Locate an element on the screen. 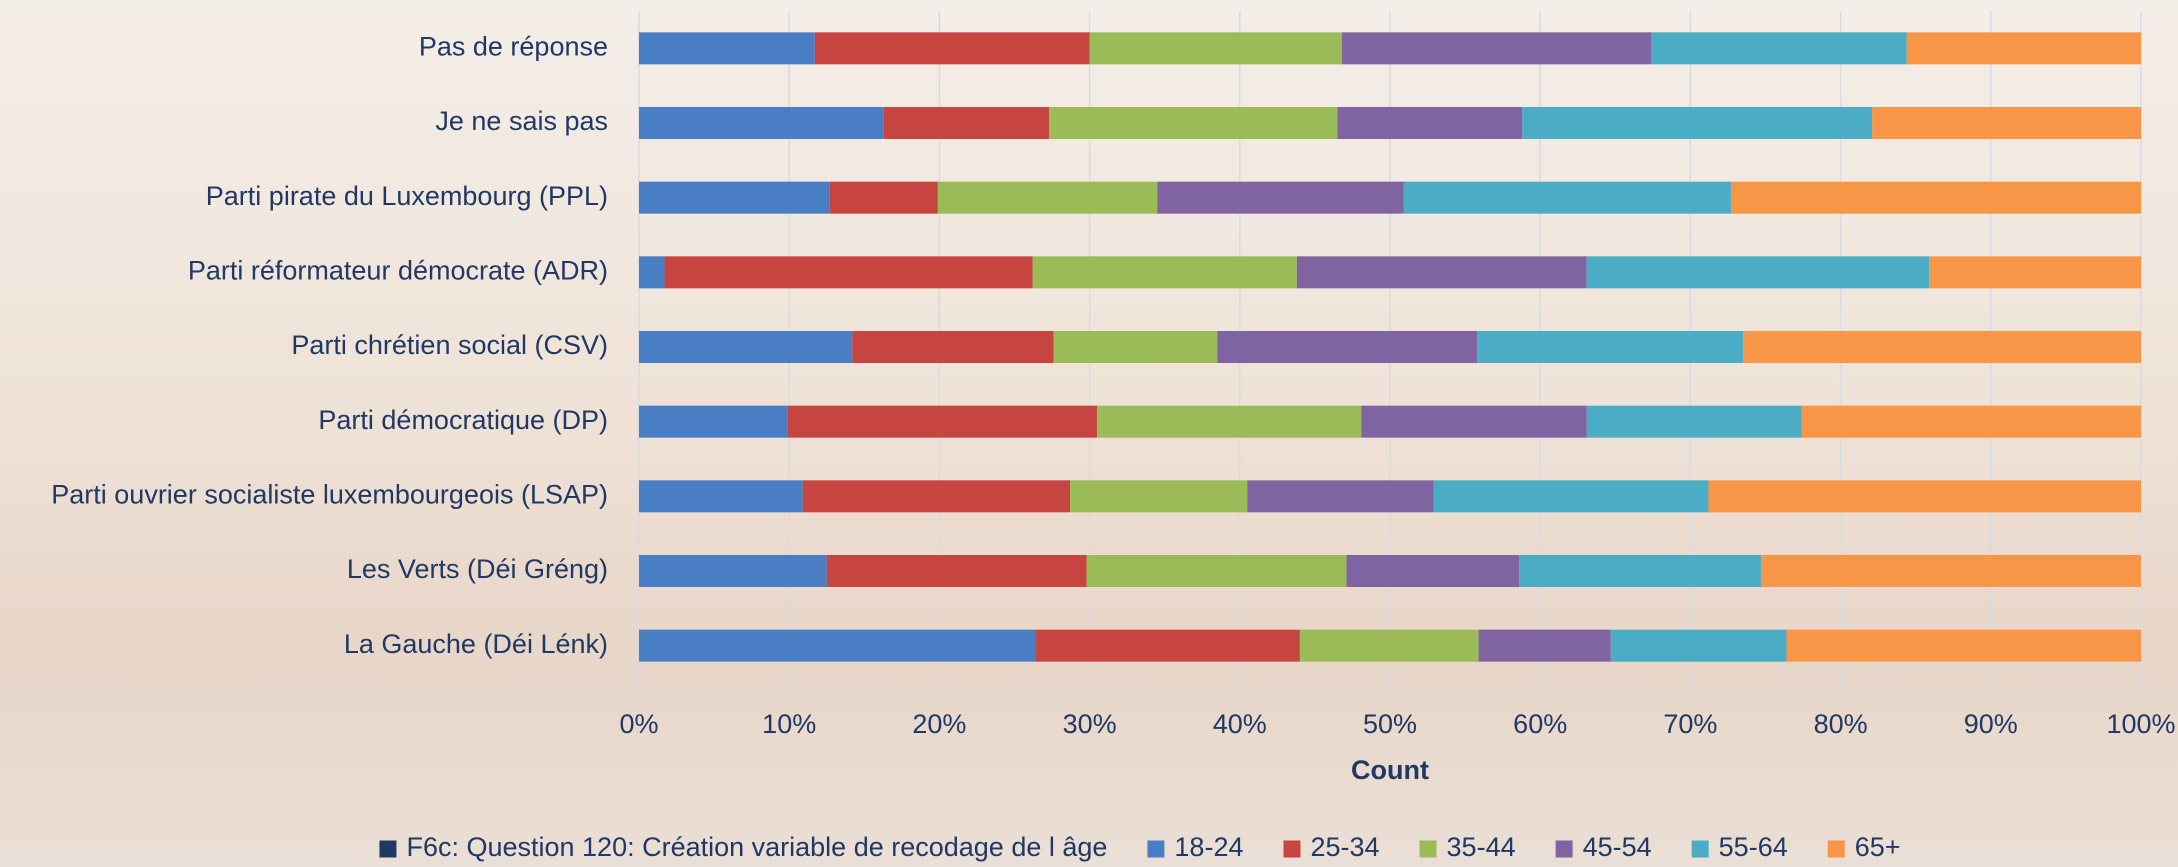  y-tick-label: La Gauche (Déi Lénk) is located at coordinates (476, 644).